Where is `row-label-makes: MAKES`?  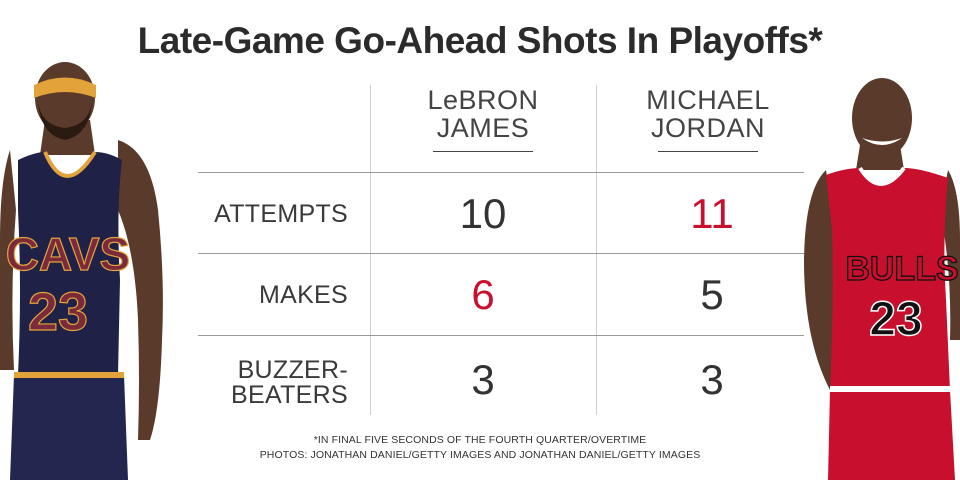 row-label-makes: MAKES is located at coordinates (273, 295).